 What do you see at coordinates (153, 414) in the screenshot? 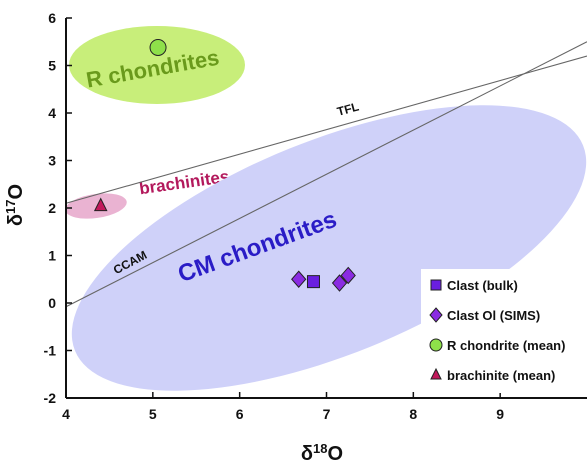
I see `x-tick-label: 5` at bounding box center [153, 414].